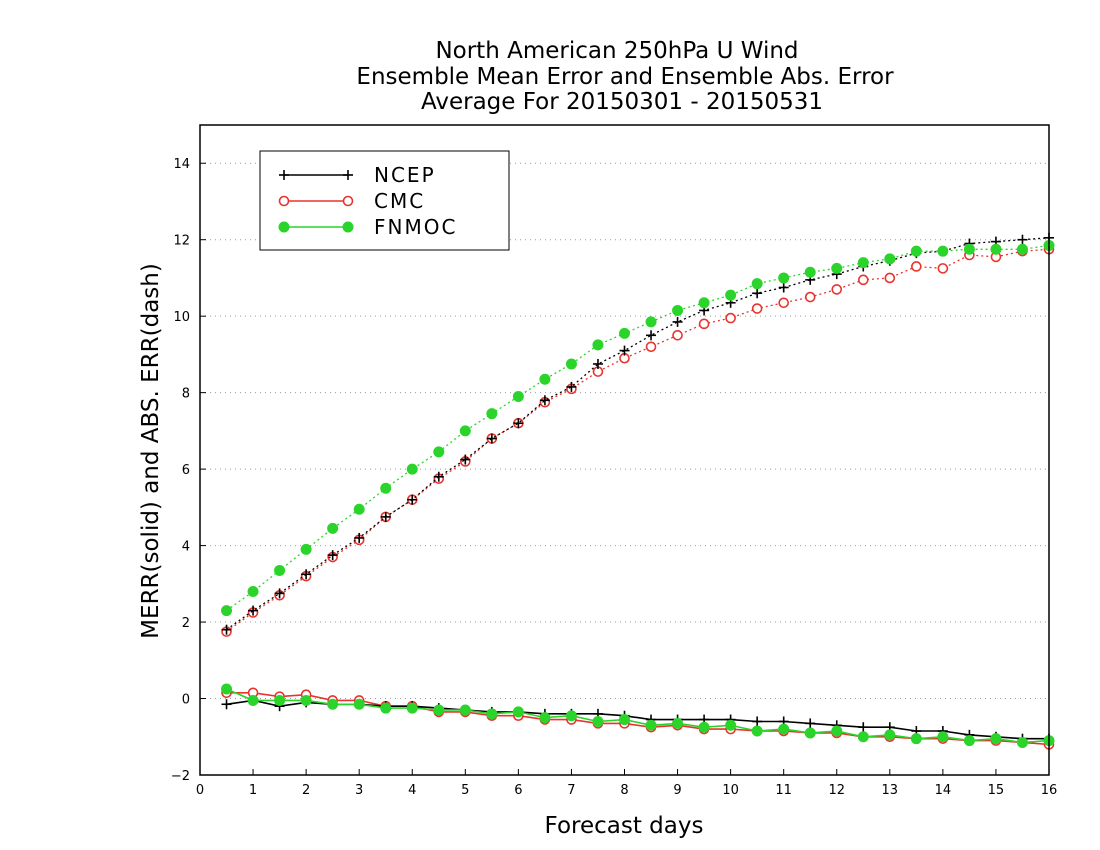 Image resolution: width=1100 pixels, height=850 pixels. I want to click on x-tick-label: 8, so click(624, 790).